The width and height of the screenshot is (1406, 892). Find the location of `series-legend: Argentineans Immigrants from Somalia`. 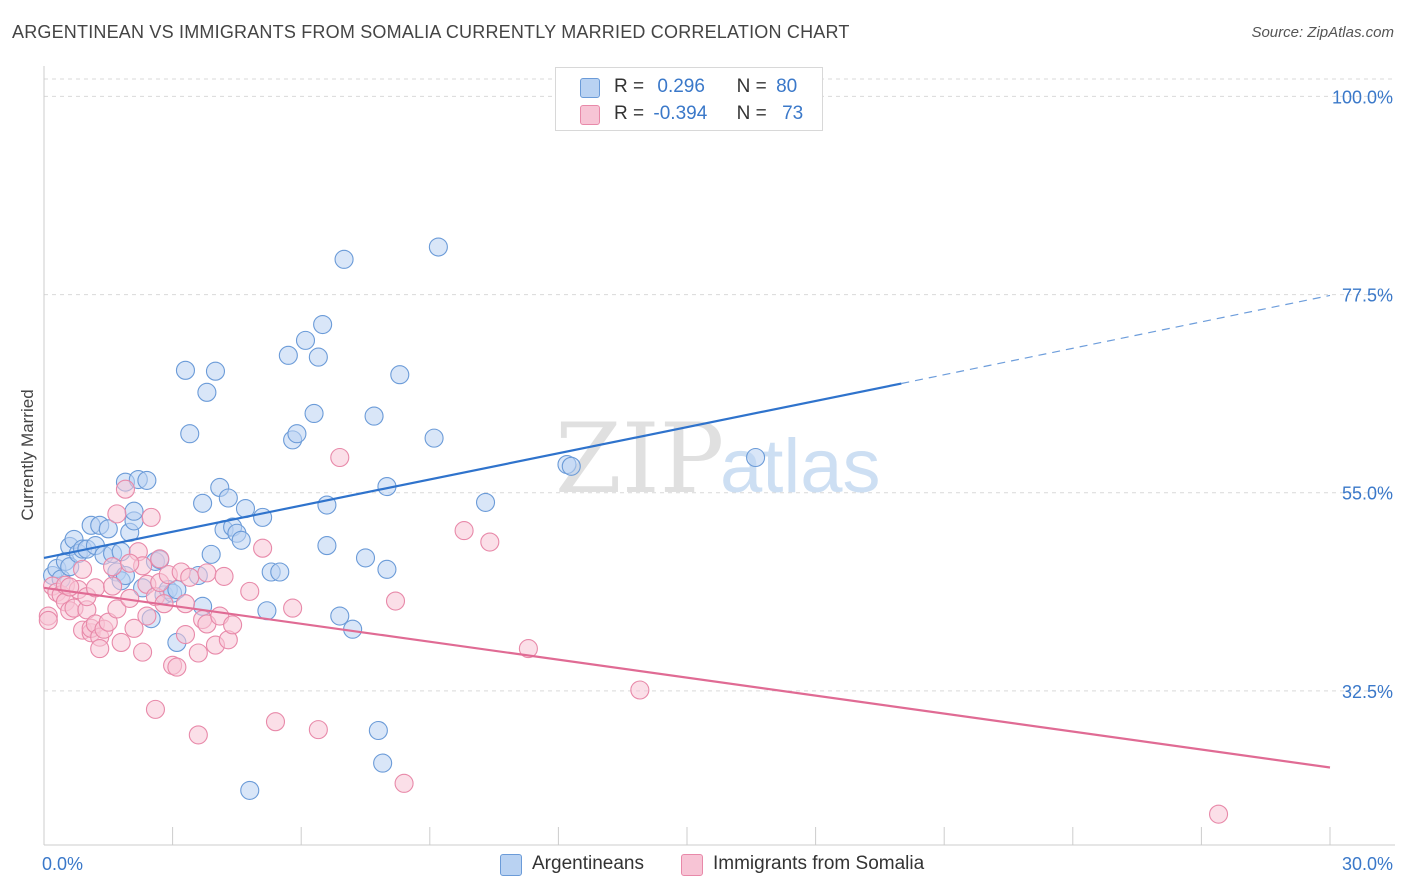

series-legend: Argentineans Immigrants from Somalia is located at coordinates (703, 865).